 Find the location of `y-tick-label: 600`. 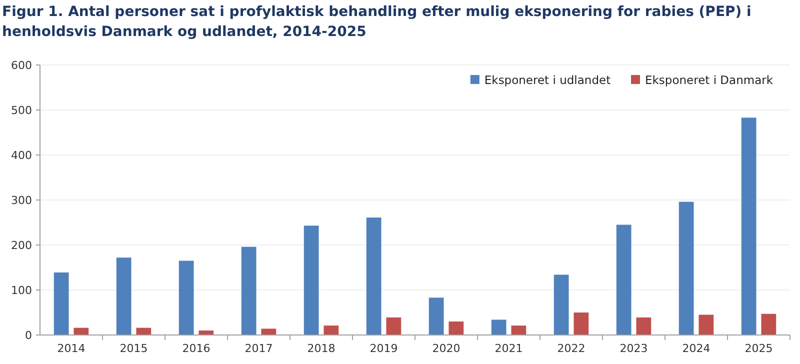

y-tick-label: 600 is located at coordinates (21, 65).